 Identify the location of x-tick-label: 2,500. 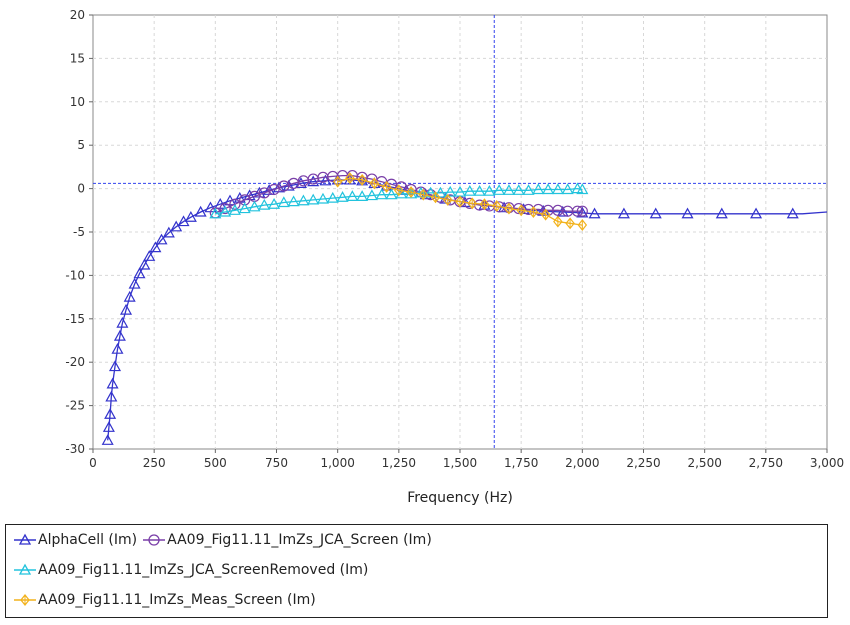
(704, 463).